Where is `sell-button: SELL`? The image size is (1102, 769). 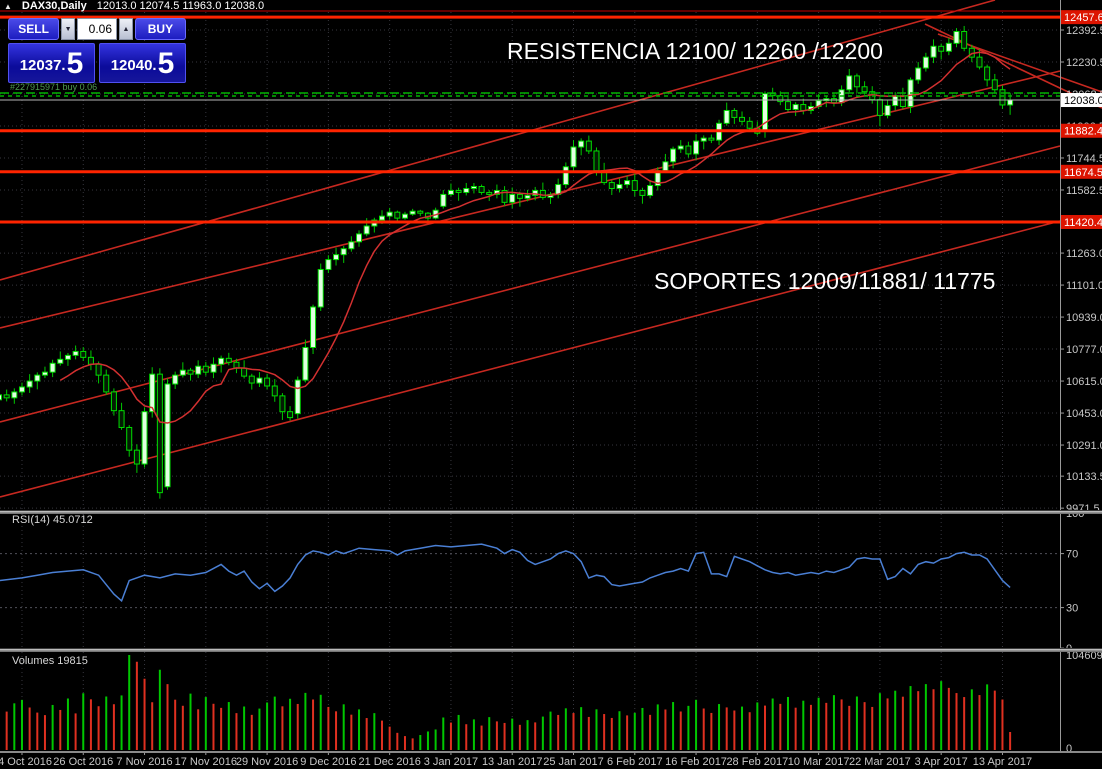
sell-button: SELL is located at coordinates (34, 29).